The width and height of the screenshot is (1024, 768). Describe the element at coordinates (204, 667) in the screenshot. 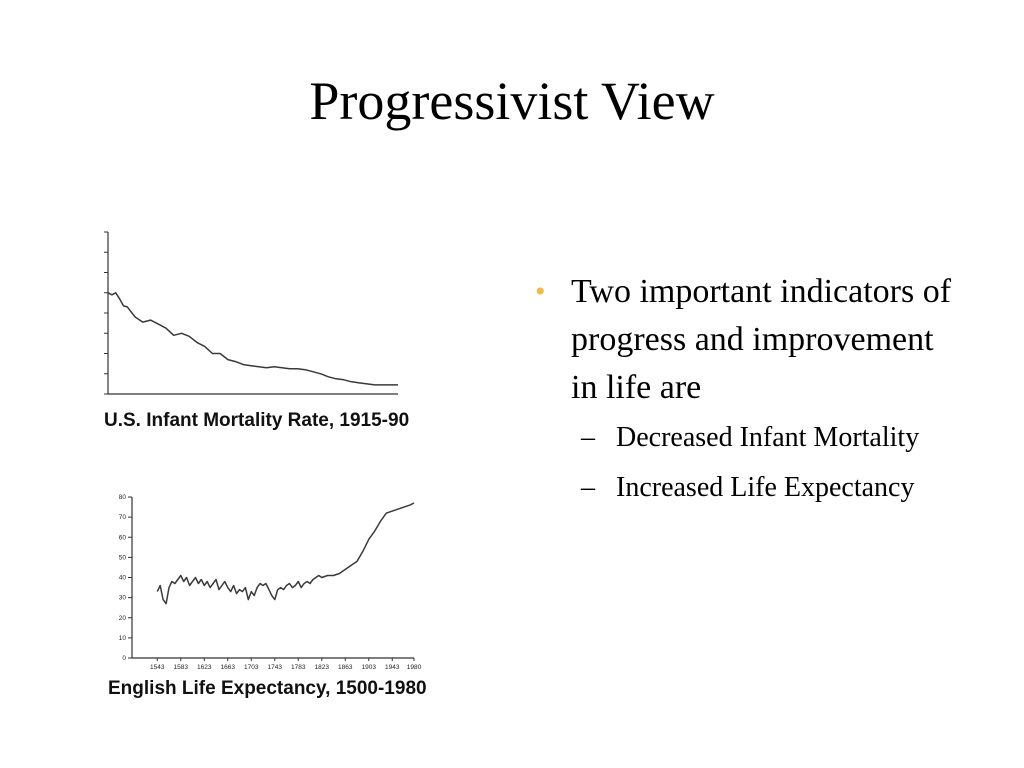

I see `x-tick-label: 1623` at that location.